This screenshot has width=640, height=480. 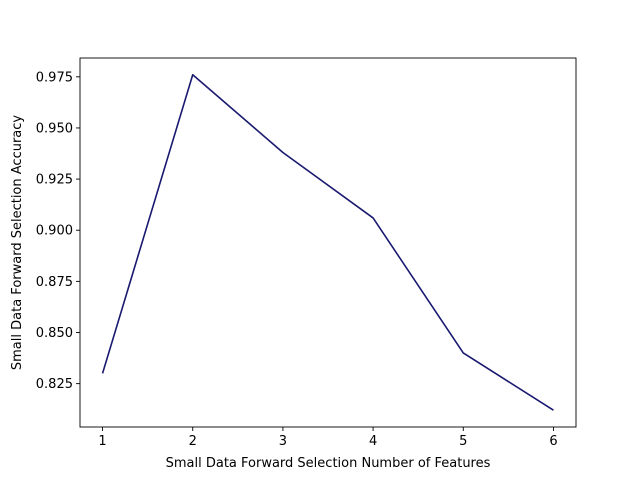 I want to click on y-axis-label: Small Data Forward Selection Accuracy, so click(x=17, y=243).